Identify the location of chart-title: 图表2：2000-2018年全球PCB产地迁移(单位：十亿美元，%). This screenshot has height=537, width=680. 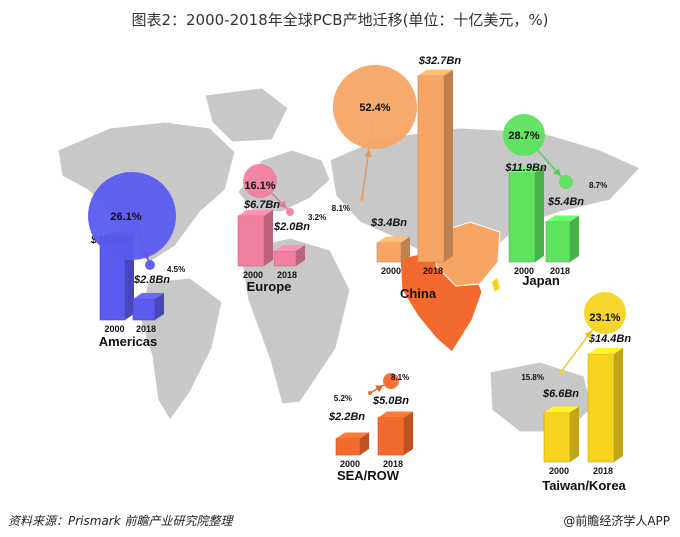
(340, 20).